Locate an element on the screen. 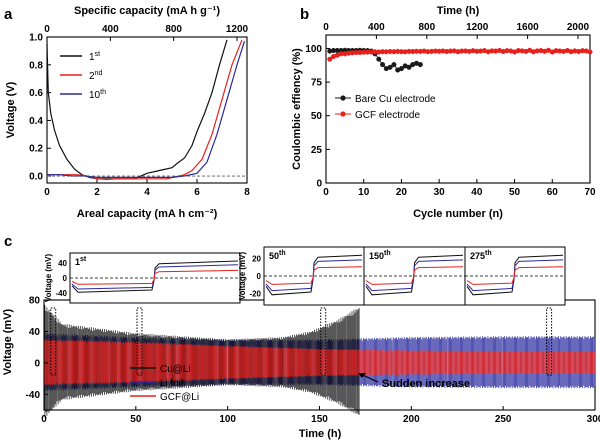 This screenshot has width=600, height=442. chart-c-x-label: Time (h) is located at coordinates (320, 434).